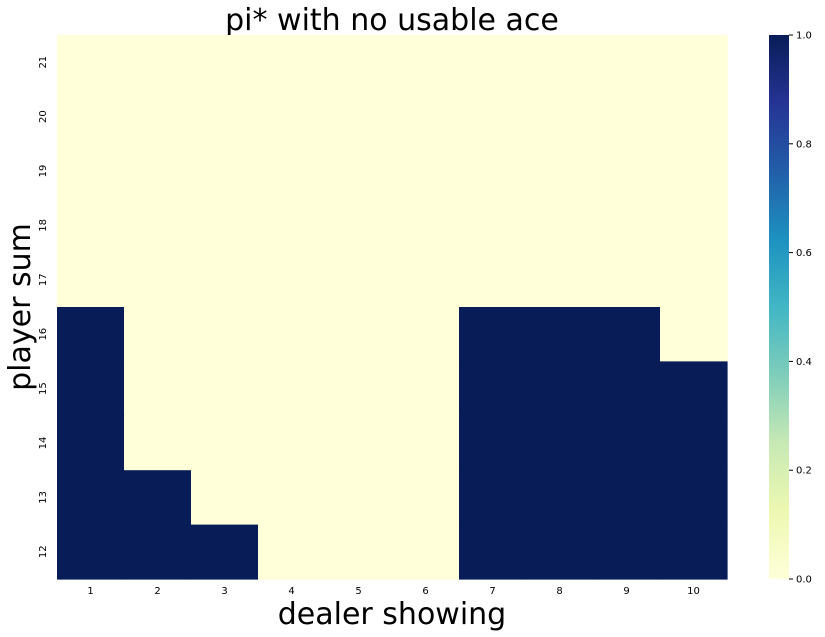 The image size is (825, 637). I want to click on y-tick-label: 15, so click(43, 388).